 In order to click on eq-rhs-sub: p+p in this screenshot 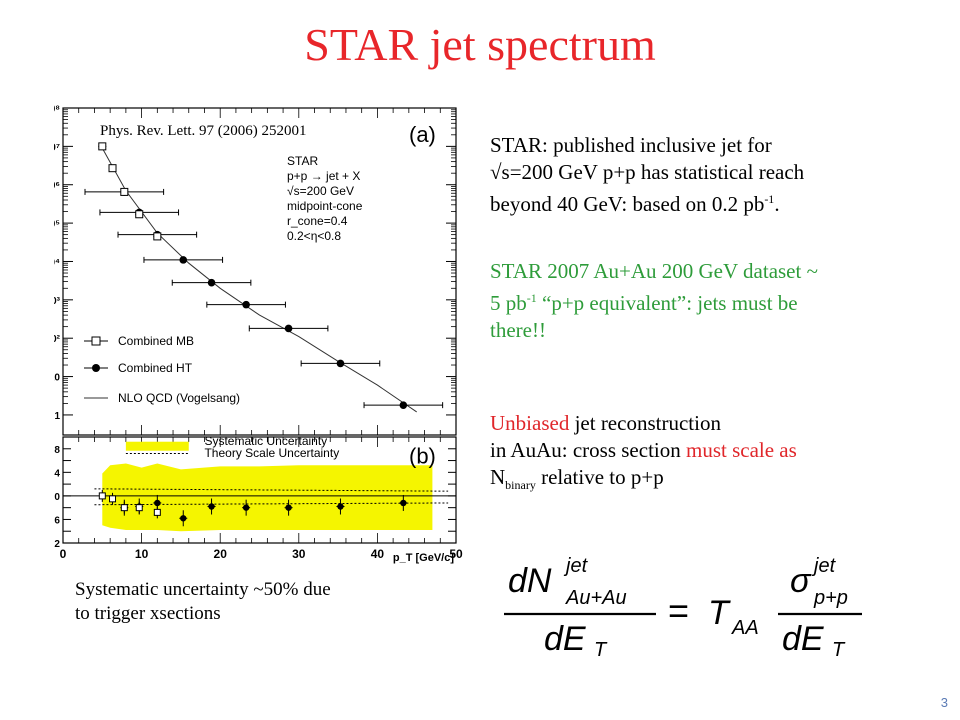, I will do `click(830, 598)`.